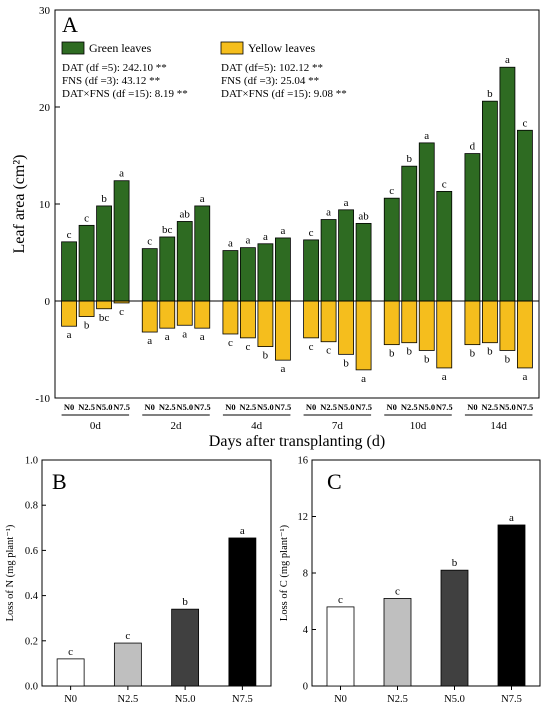  I want to click on y-tick-label: 0.6, so click(31, 551).